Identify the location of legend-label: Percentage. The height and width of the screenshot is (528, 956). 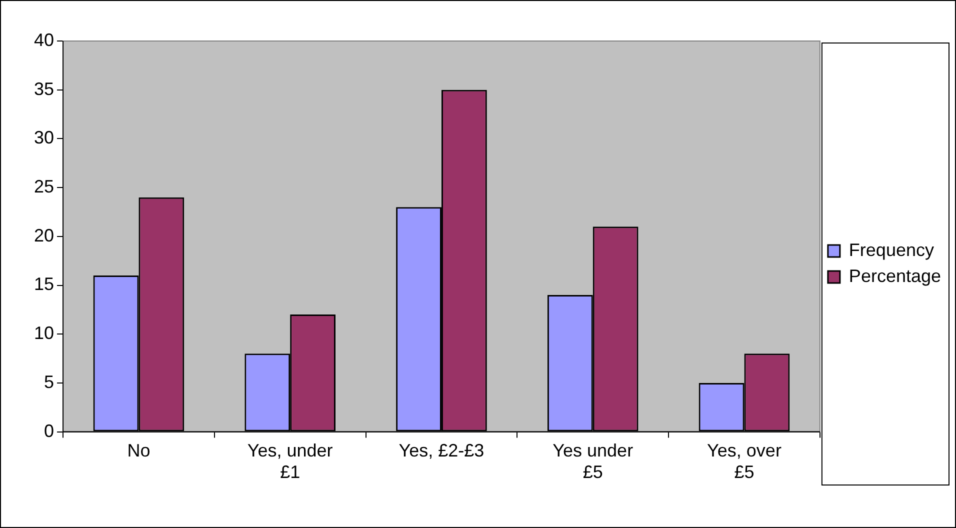
(895, 276).